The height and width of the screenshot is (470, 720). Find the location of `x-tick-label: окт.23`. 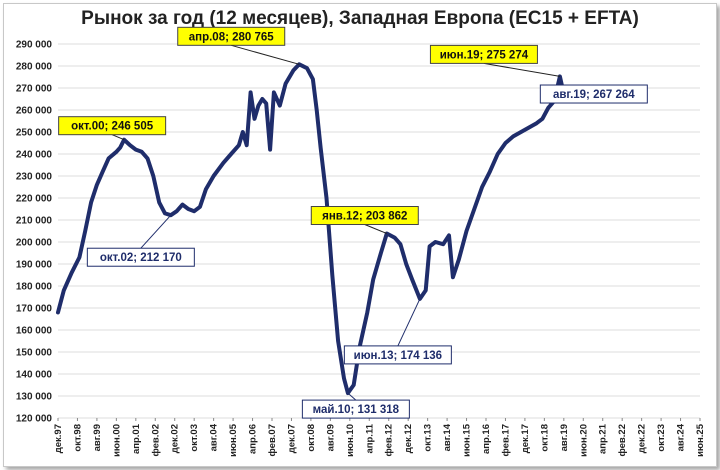

x-tick-label: окт.23 is located at coordinates (661, 438).